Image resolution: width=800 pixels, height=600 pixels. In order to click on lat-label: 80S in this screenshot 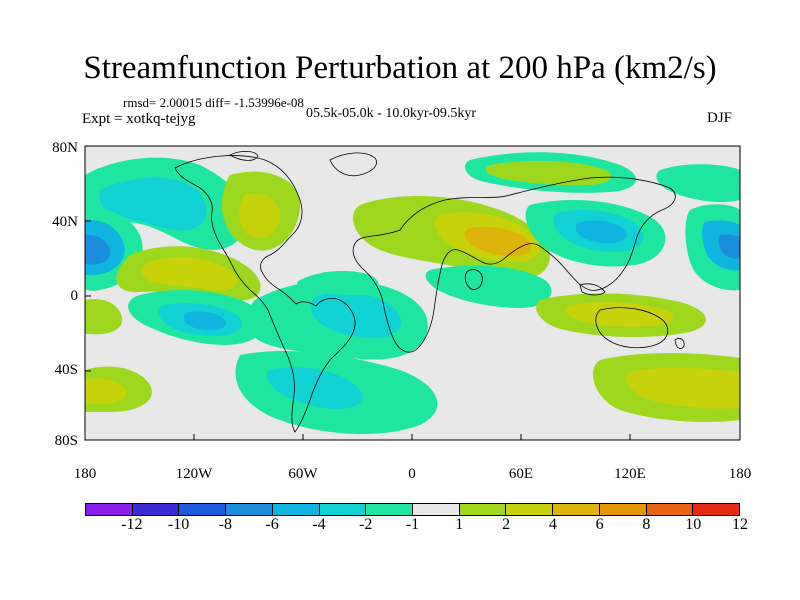, I will do `click(66, 441)`.